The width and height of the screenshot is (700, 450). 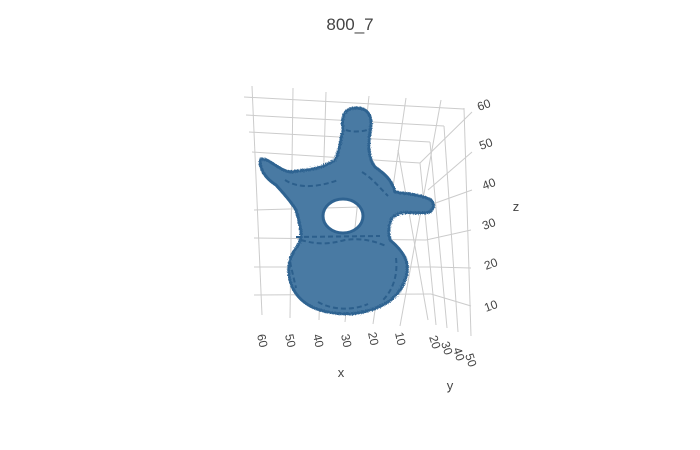 I want to click on z-tick-label: 60, so click(x=484, y=105).